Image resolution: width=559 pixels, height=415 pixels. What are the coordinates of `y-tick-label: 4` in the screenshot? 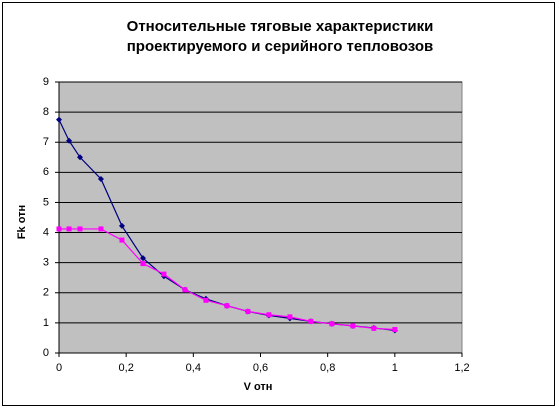 It's located at (46, 232).